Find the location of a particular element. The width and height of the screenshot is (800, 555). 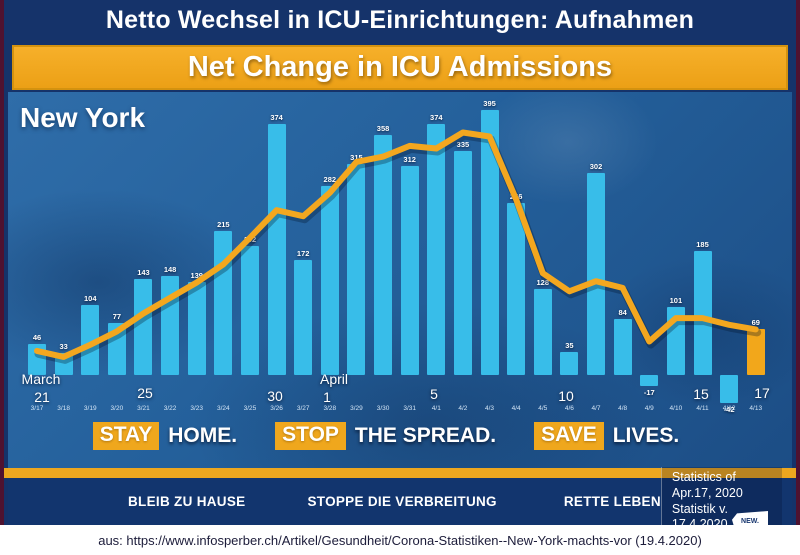

slogan-de-rette: RETTE LEBEN is located at coordinates (612, 501).